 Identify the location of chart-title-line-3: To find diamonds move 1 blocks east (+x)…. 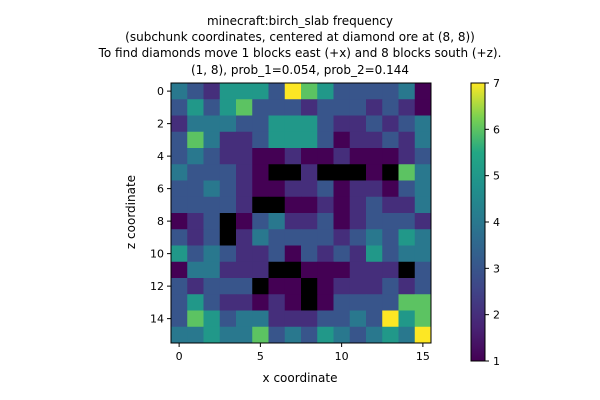
(300, 53).